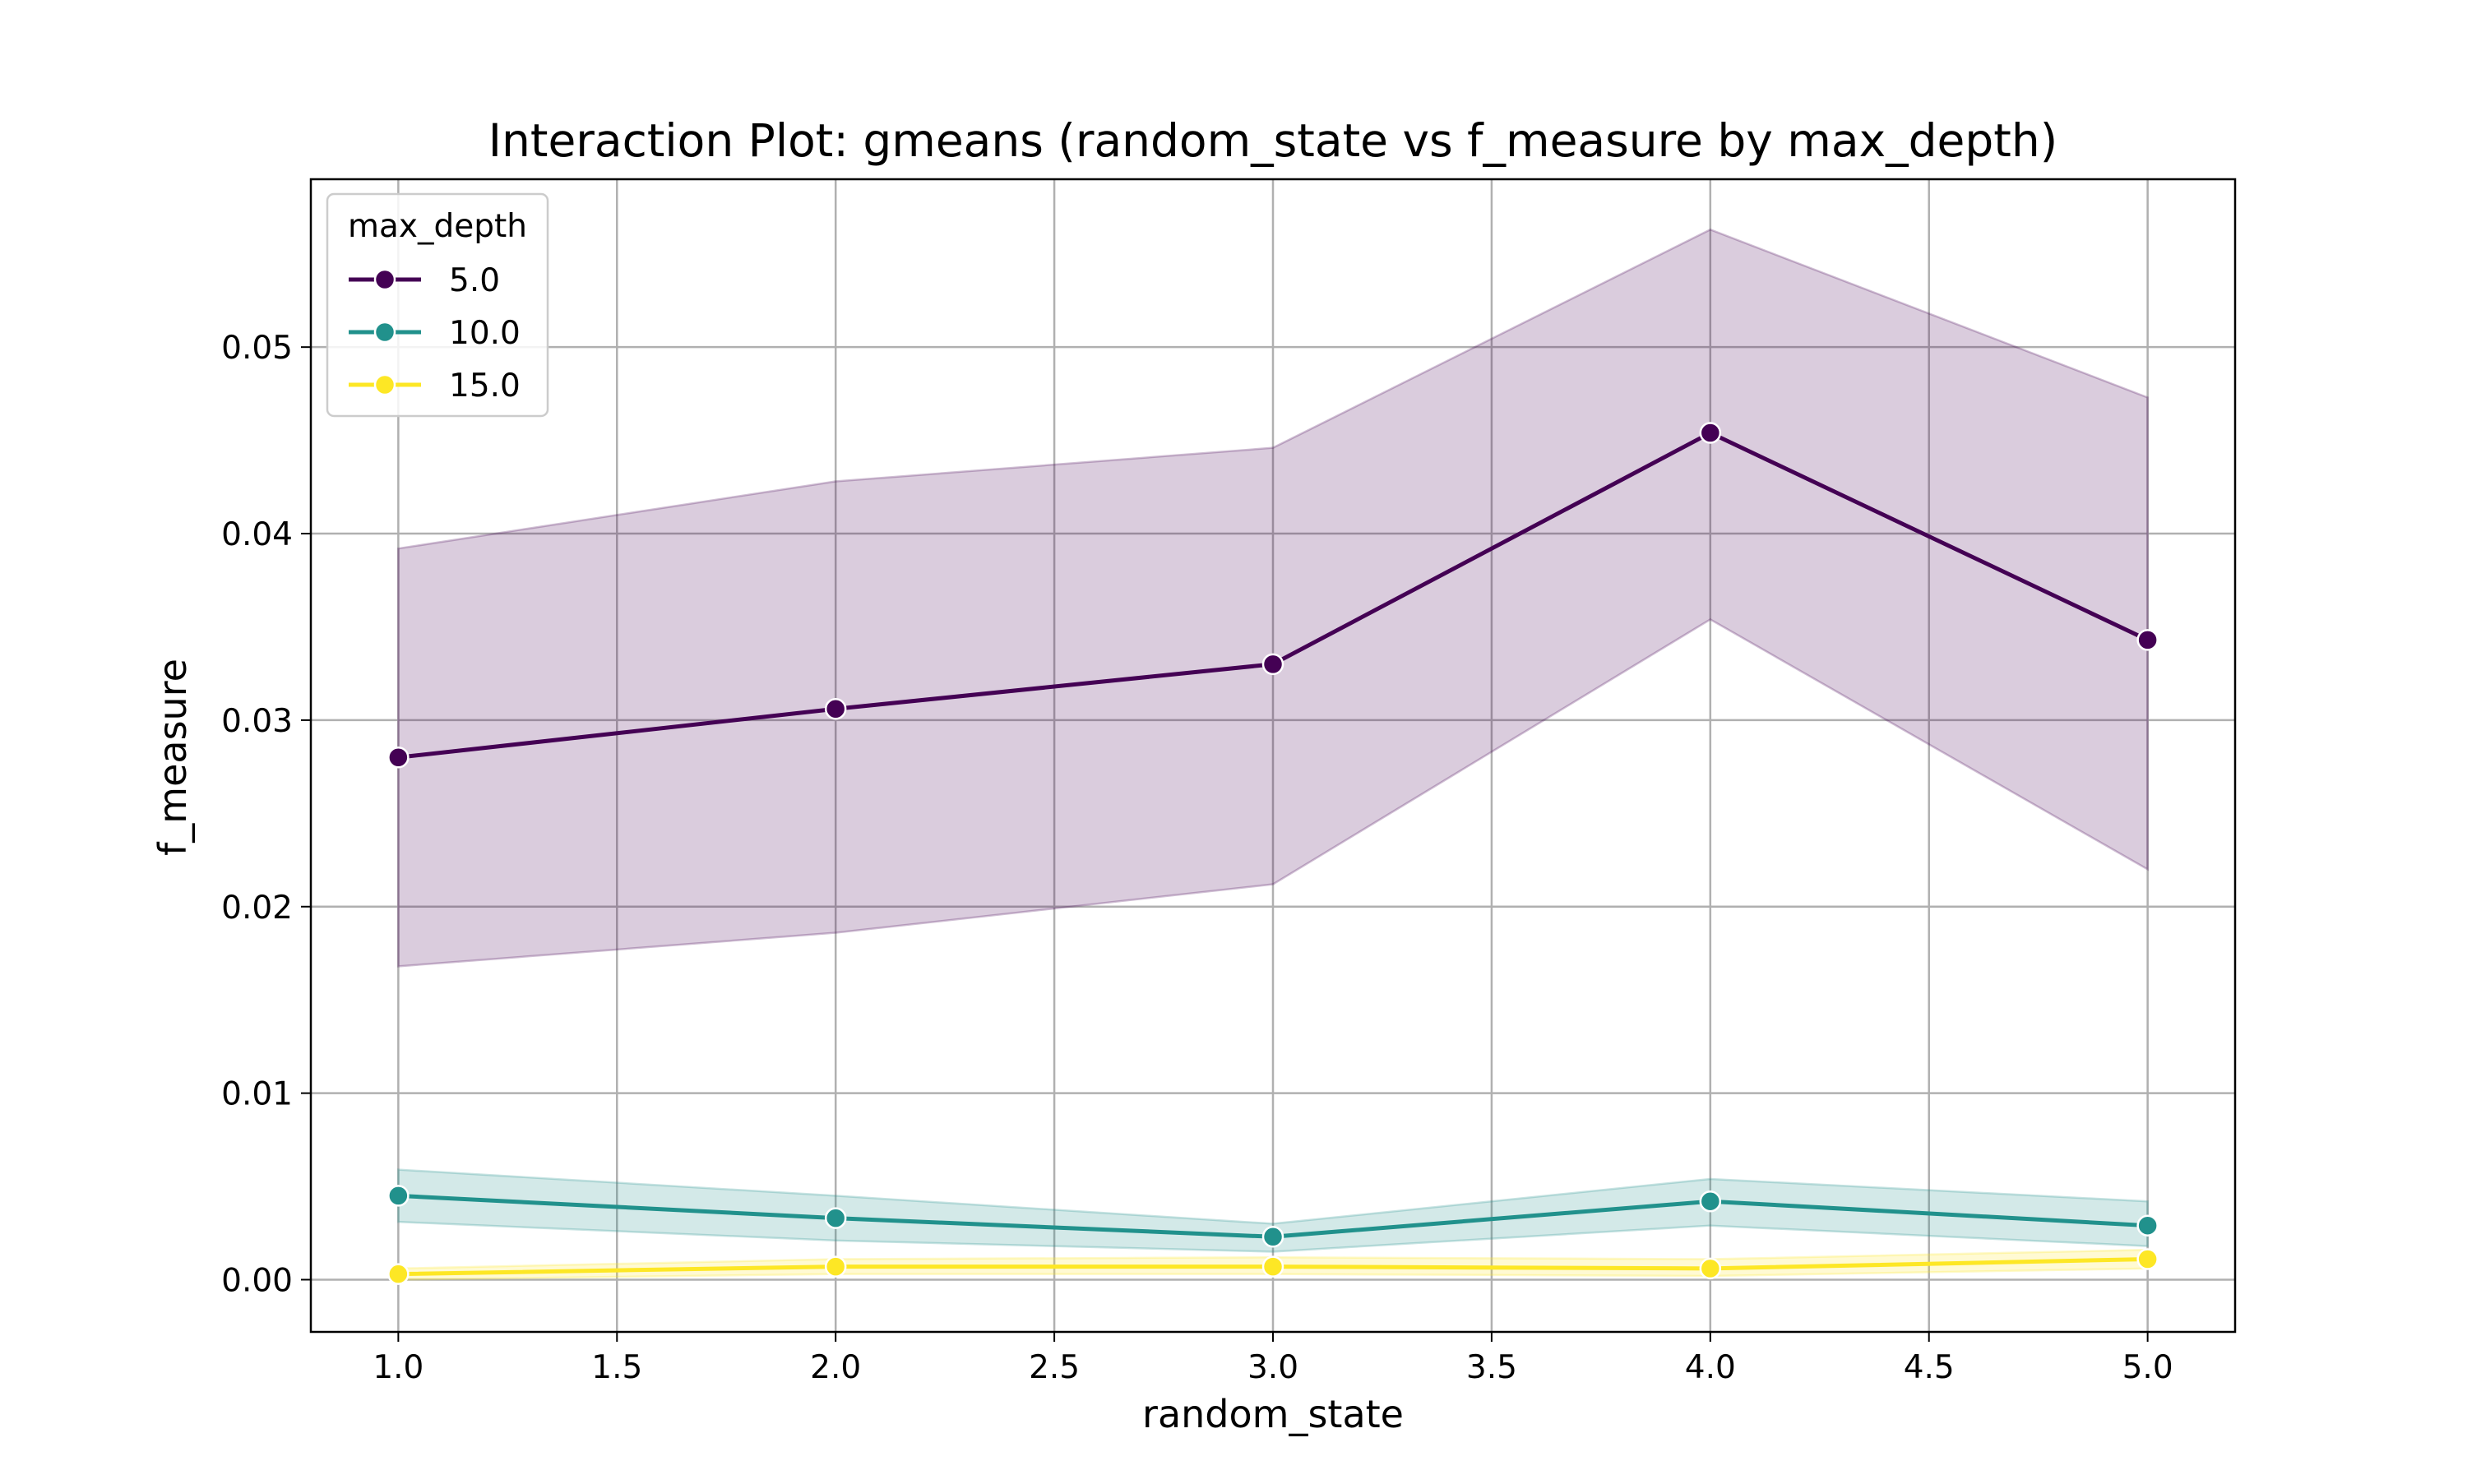 The image size is (2467, 1484). What do you see at coordinates (398, 1368) in the screenshot?
I see `x-tick-label: 1.0` at bounding box center [398, 1368].